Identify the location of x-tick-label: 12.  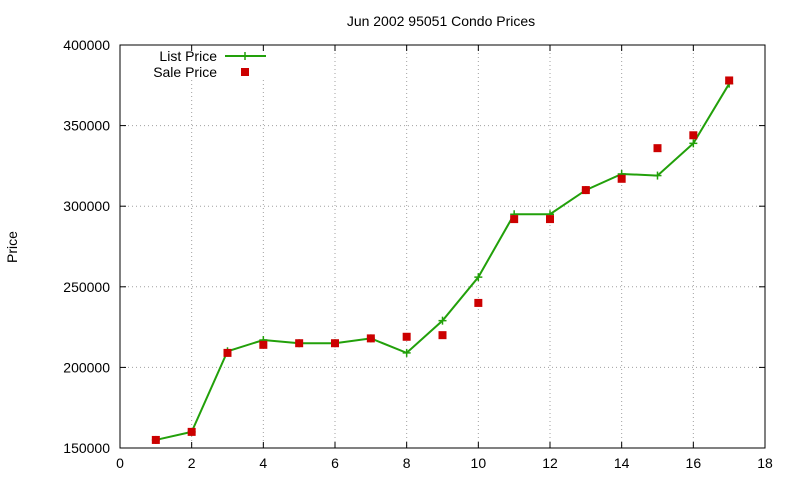
(550, 463).